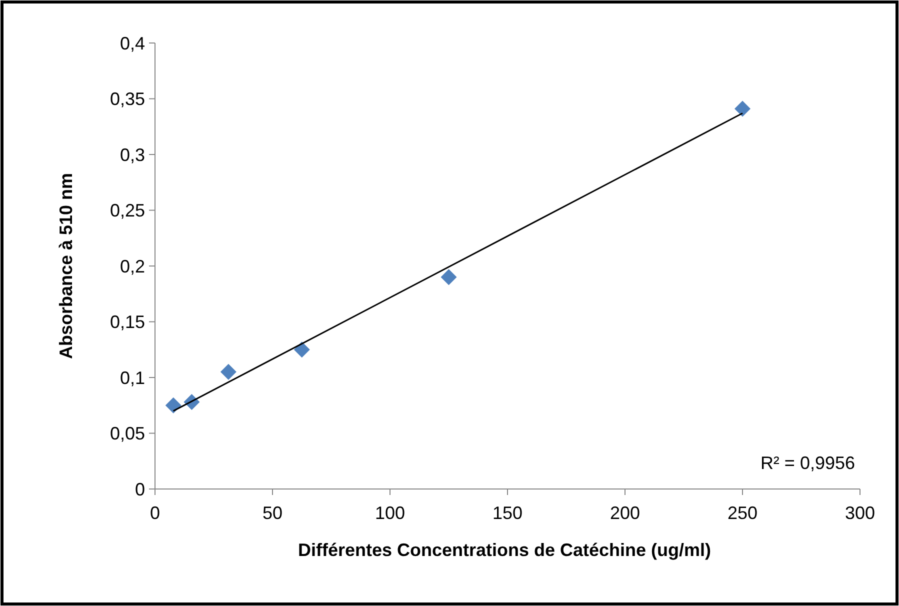 Image resolution: width=899 pixels, height=606 pixels. What do you see at coordinates (507, 513) in the screenshot?
I see `x-tick-label: 150` at bounding box center [507, 513].